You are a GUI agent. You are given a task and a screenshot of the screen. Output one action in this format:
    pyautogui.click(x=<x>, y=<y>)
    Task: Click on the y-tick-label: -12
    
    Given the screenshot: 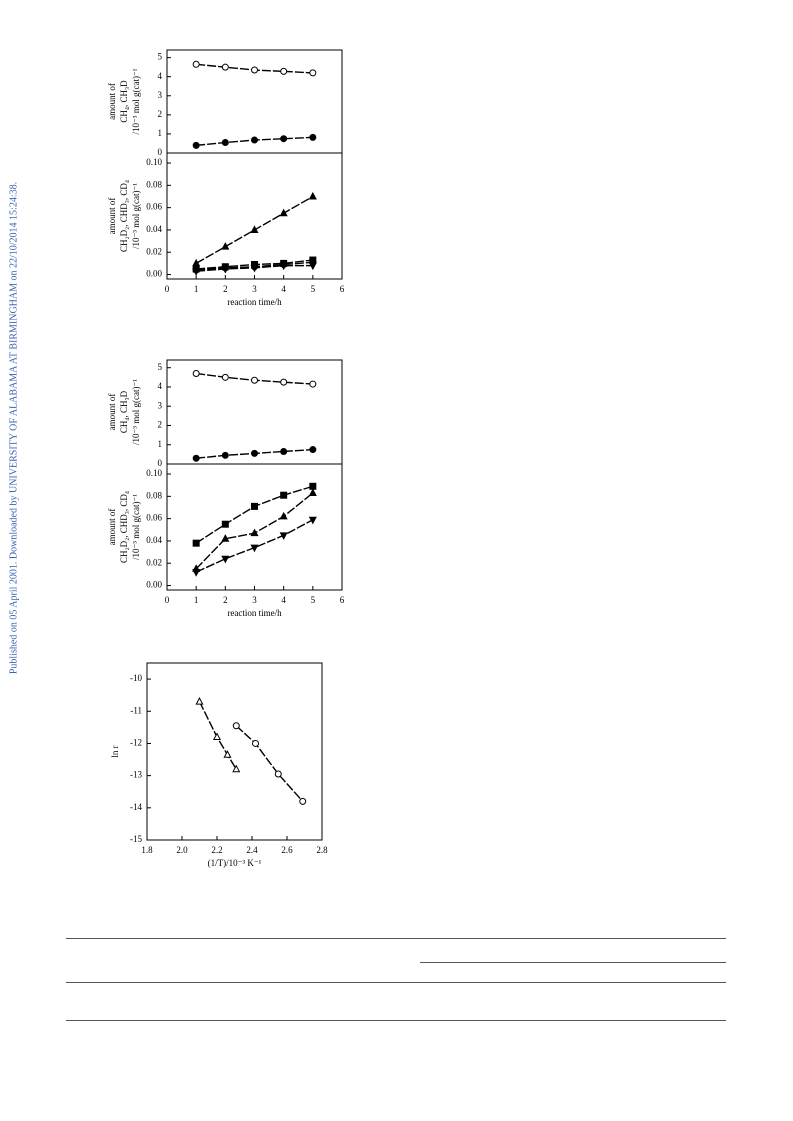 What is the action you would take?
    pyautogui.click(x=136, y=743)
    